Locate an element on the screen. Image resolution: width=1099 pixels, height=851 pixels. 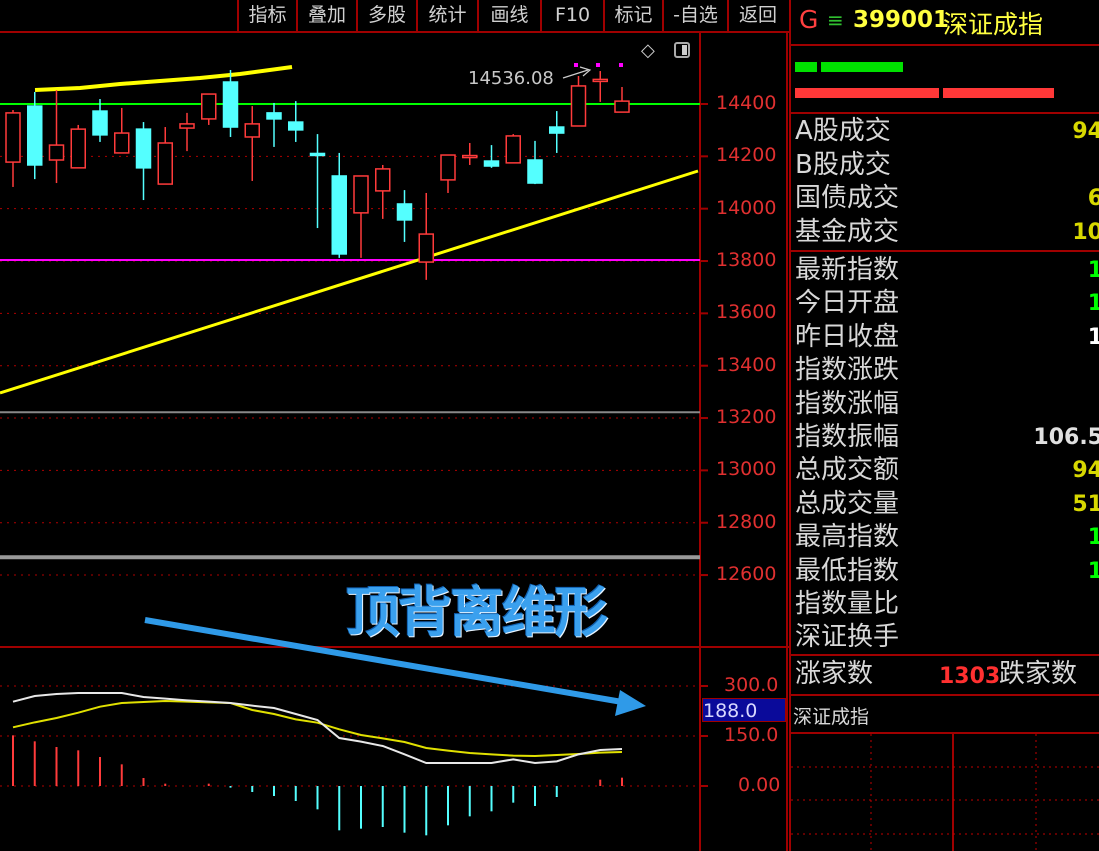
mini-chart is located at coordinates (945, 792).